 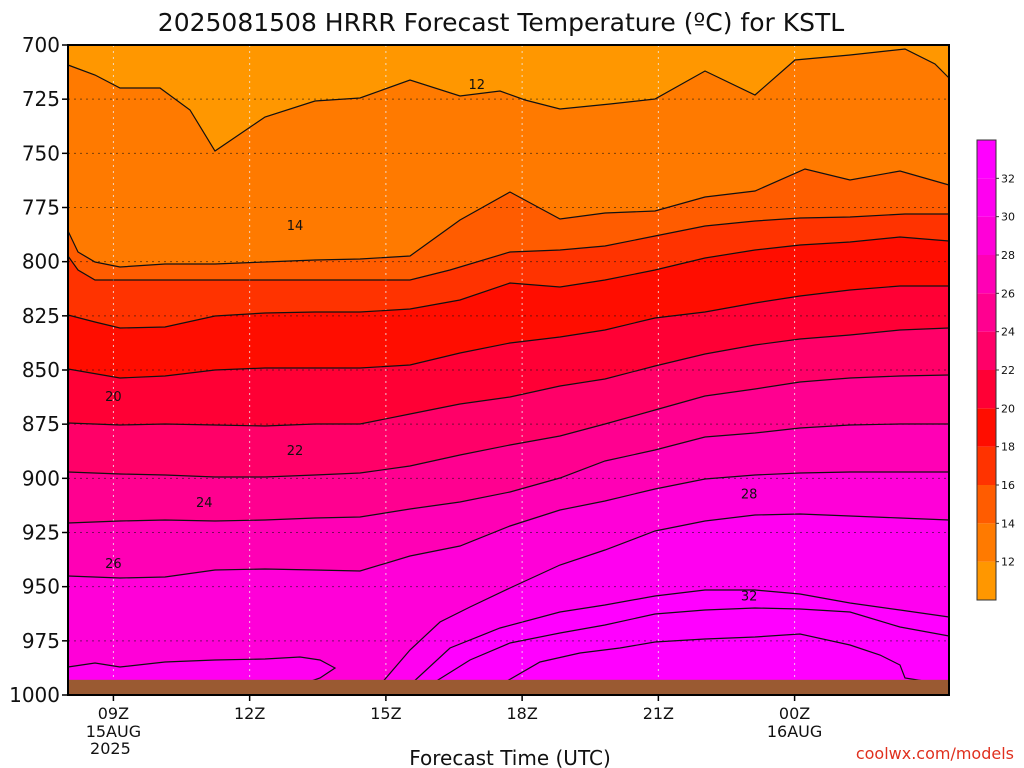 What do you see at coordinates (1008, 332) in the screenshot?
I see `colorbar-label: 24` at bounding box center [1008, 332].